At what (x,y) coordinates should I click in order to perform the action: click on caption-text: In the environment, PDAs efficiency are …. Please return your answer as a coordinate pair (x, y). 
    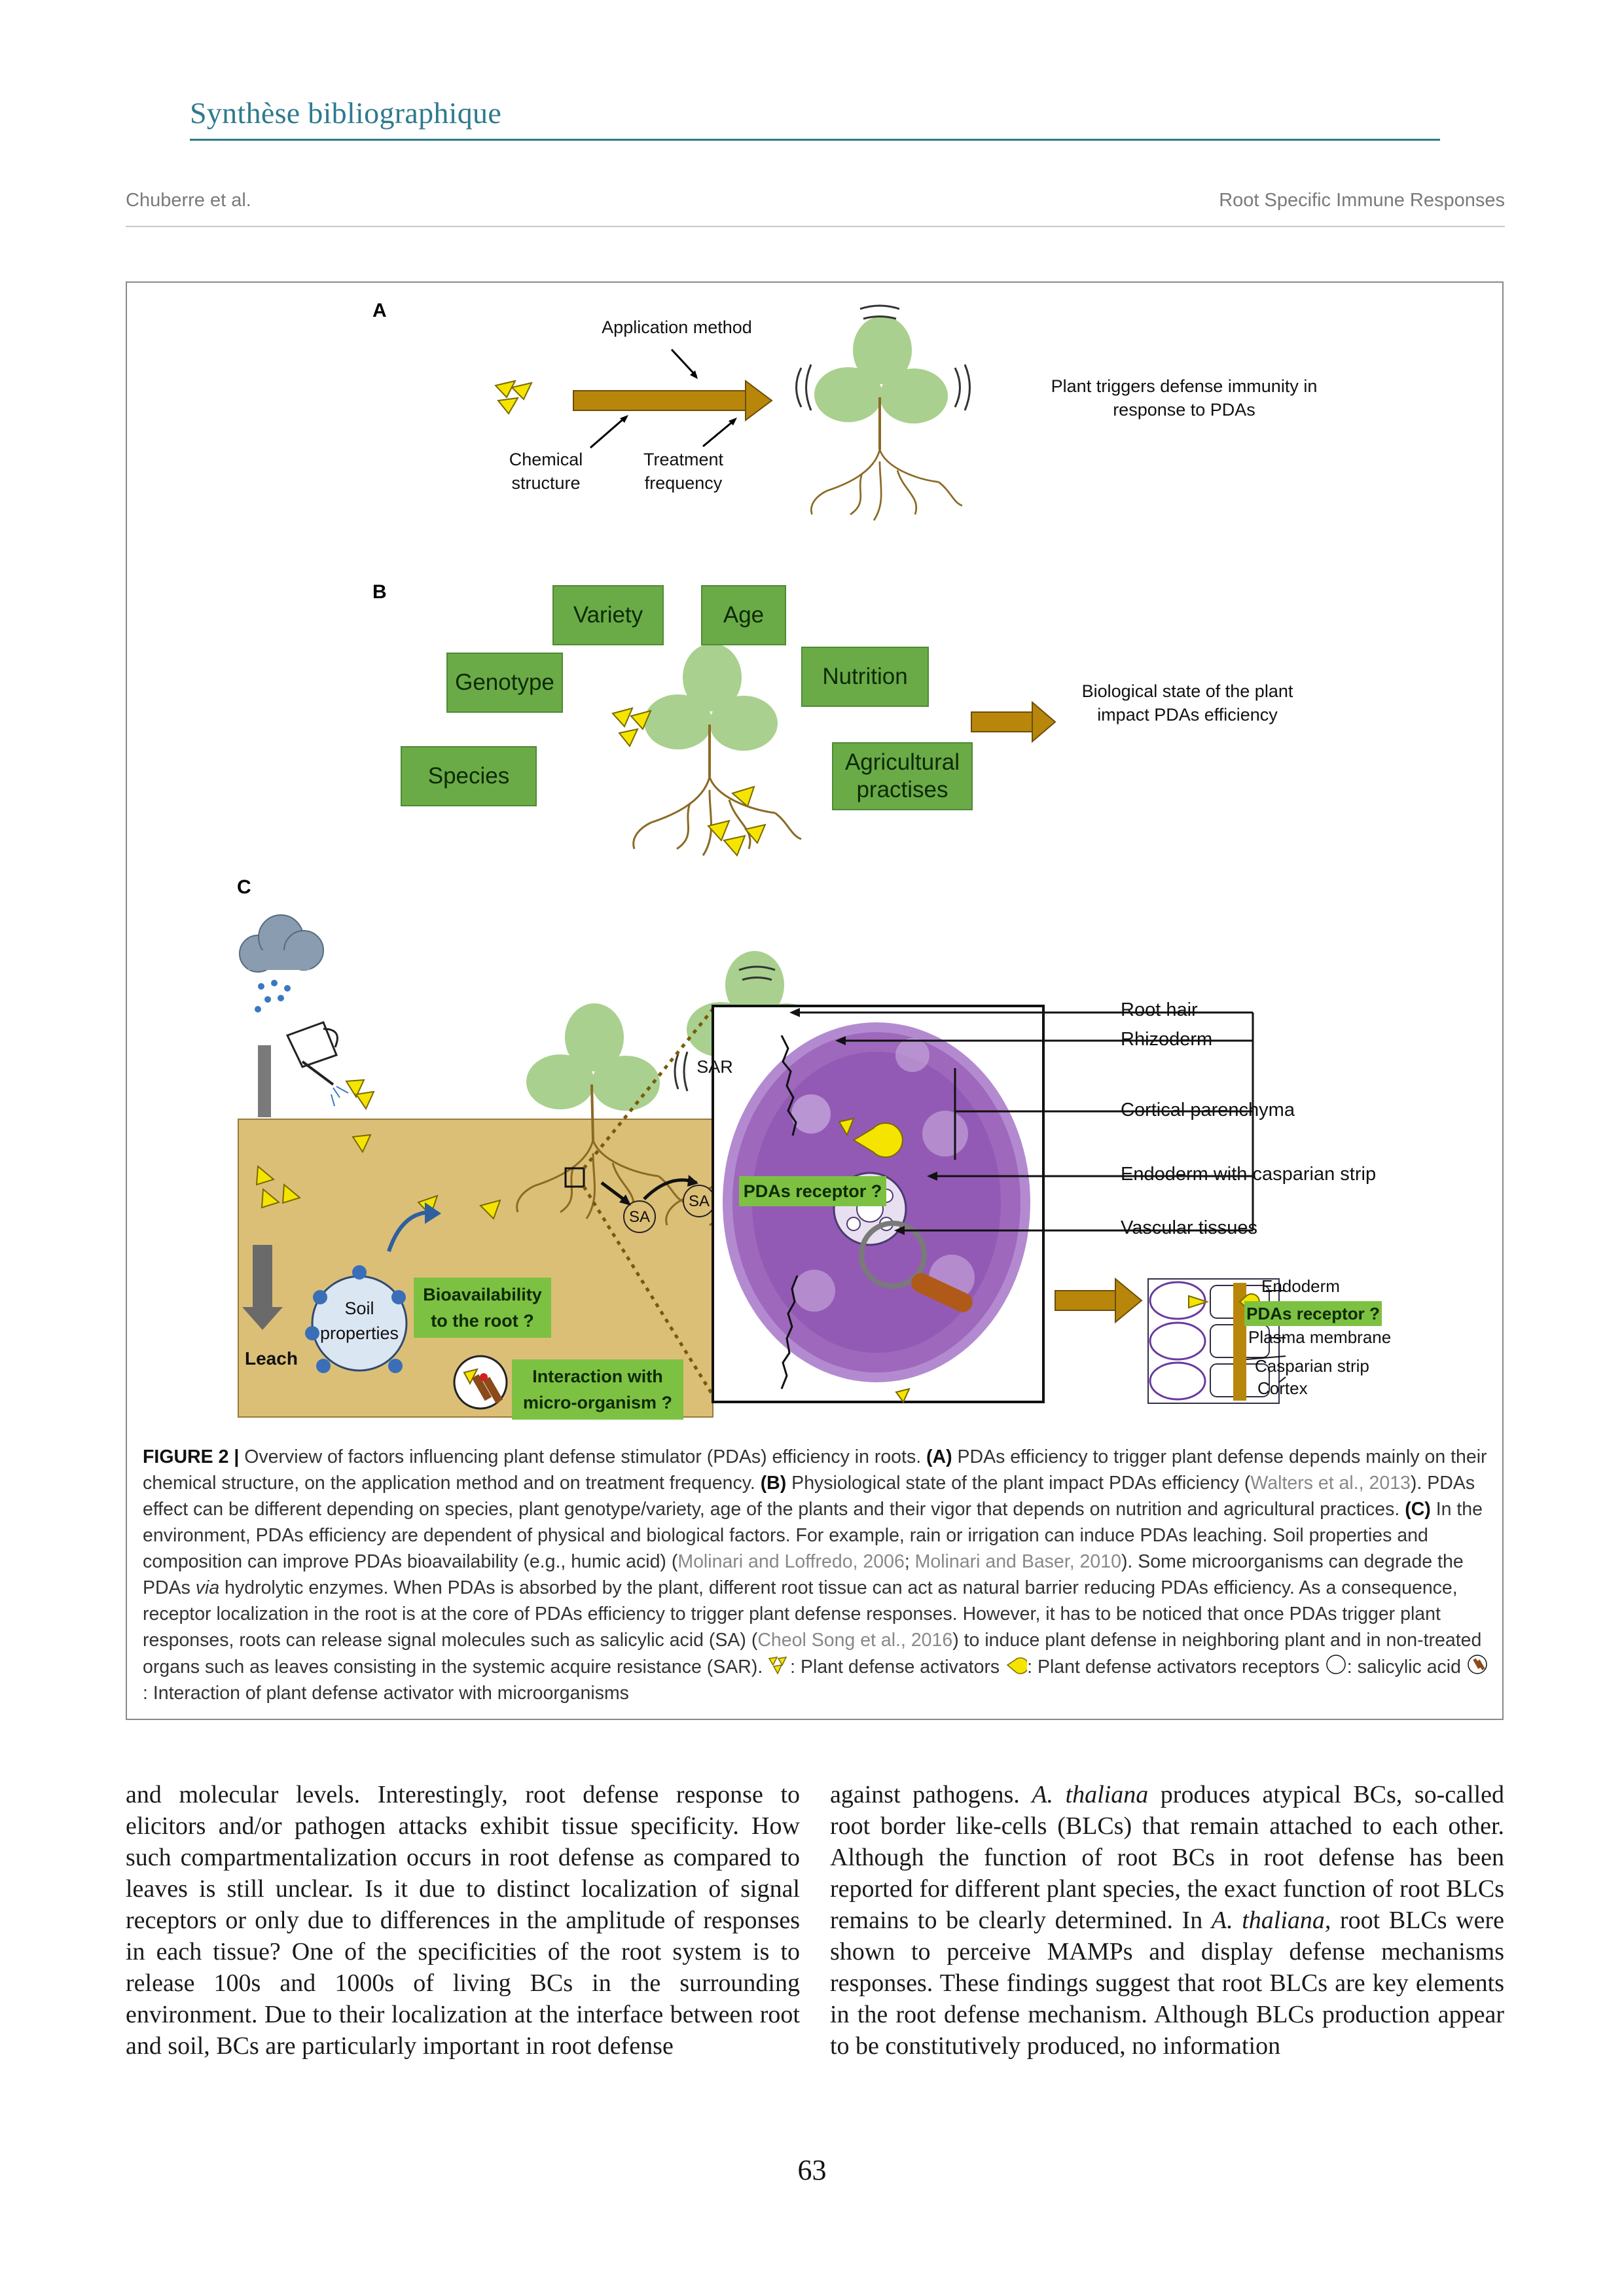
    Looking at the image, I should click on (813, 1535).